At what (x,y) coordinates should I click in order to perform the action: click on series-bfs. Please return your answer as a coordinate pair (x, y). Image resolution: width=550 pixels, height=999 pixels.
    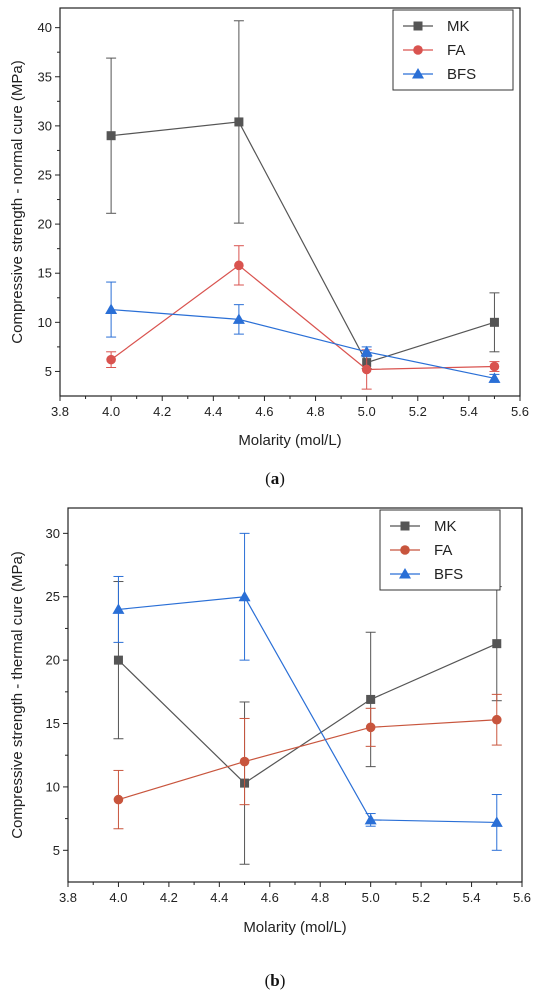
    Looking at the image, I should click on (303, 332).